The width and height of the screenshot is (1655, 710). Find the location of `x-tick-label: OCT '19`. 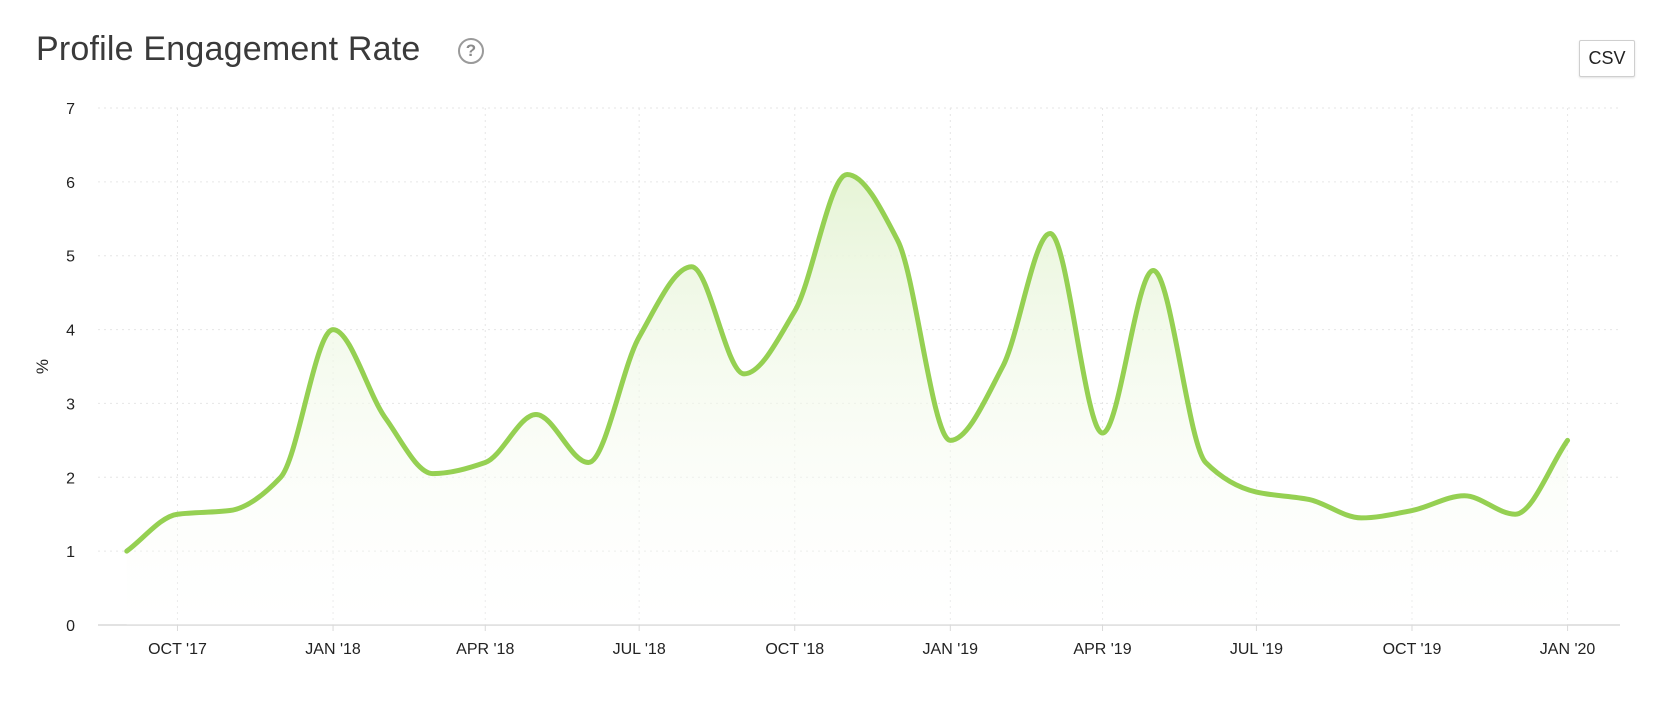

x-tick-label: OCT '19 is located at coordinates (1412, 649).